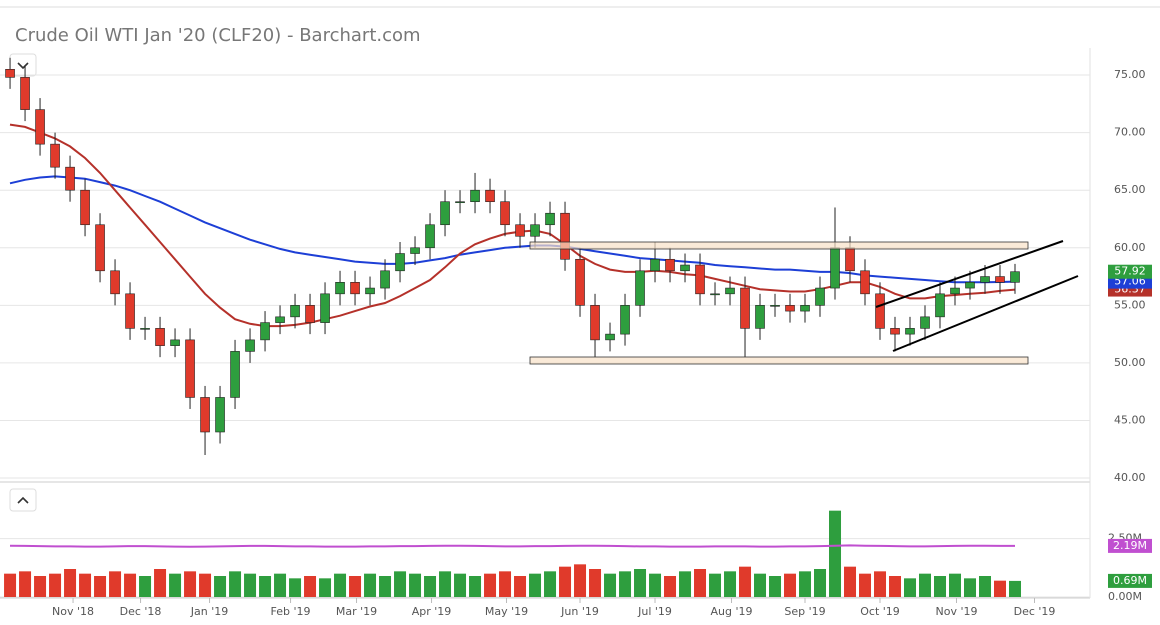 This screenshot has width=1160, height=625. I want to click on last-price-label-box, so click(1130, 271).